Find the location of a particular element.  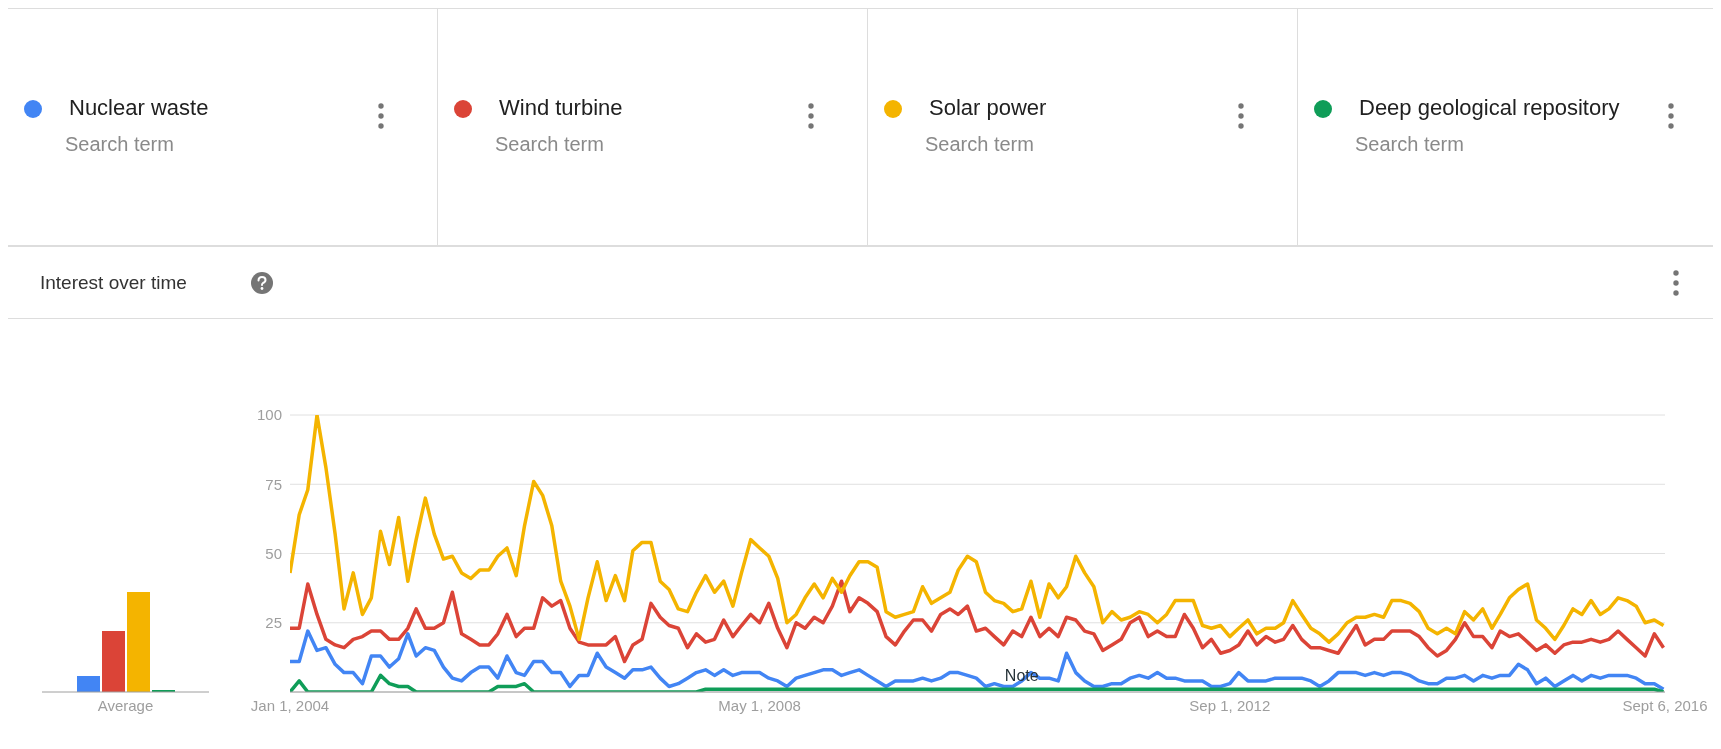

legend-label: Deep geological repository is located at coordinates (1489, 108).